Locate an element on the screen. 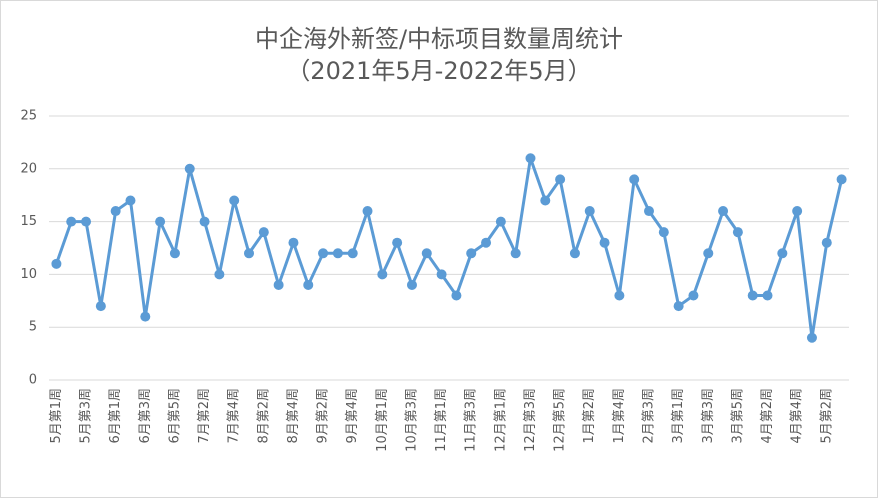 The height and width of the screenshot is (498, 878). x-tick-label: 3月第3周 is located at coordinates (708, 416).